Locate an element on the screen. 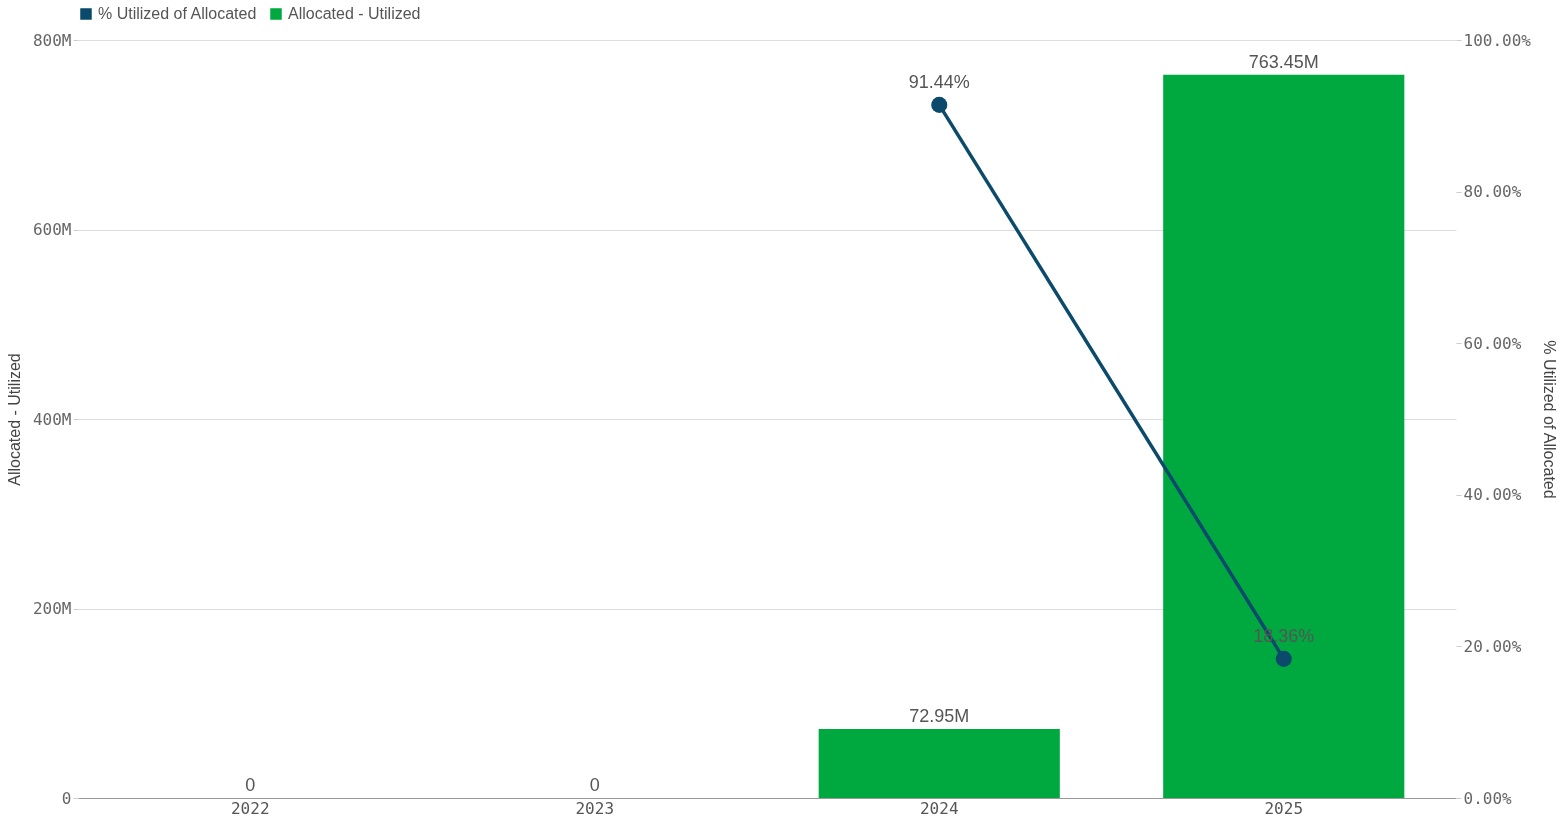  y2-tick-label: 100.00% is located at coordinates (1497, 40).